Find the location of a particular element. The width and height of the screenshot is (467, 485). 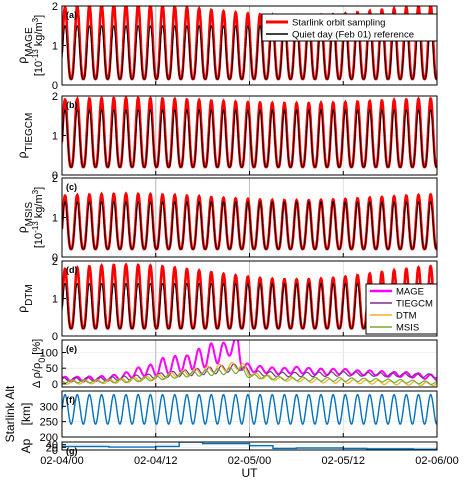

series-dtm is located at coordinates (249, 374).